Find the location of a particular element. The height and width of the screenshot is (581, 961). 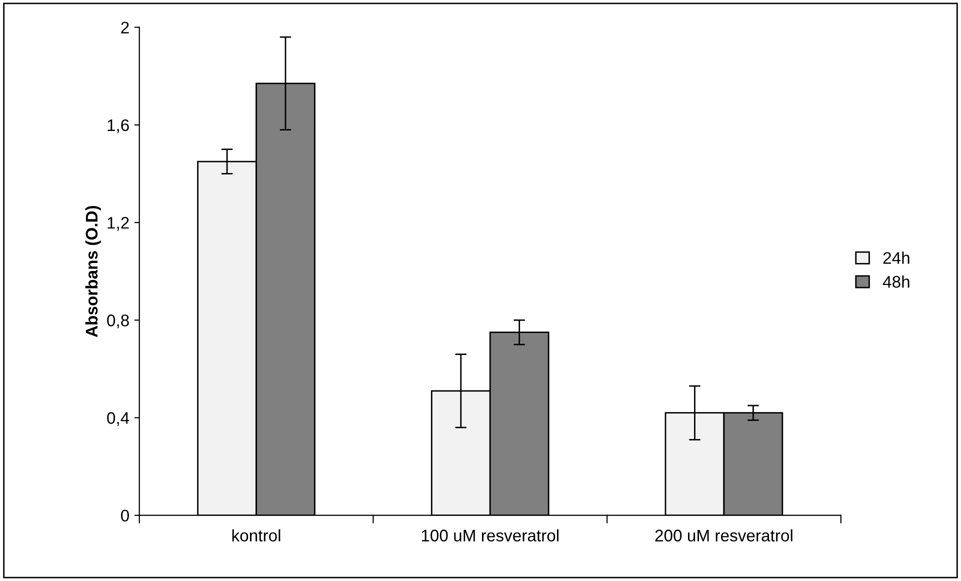

y-tick-label: 0,4 is located at coordinates (118, 419).